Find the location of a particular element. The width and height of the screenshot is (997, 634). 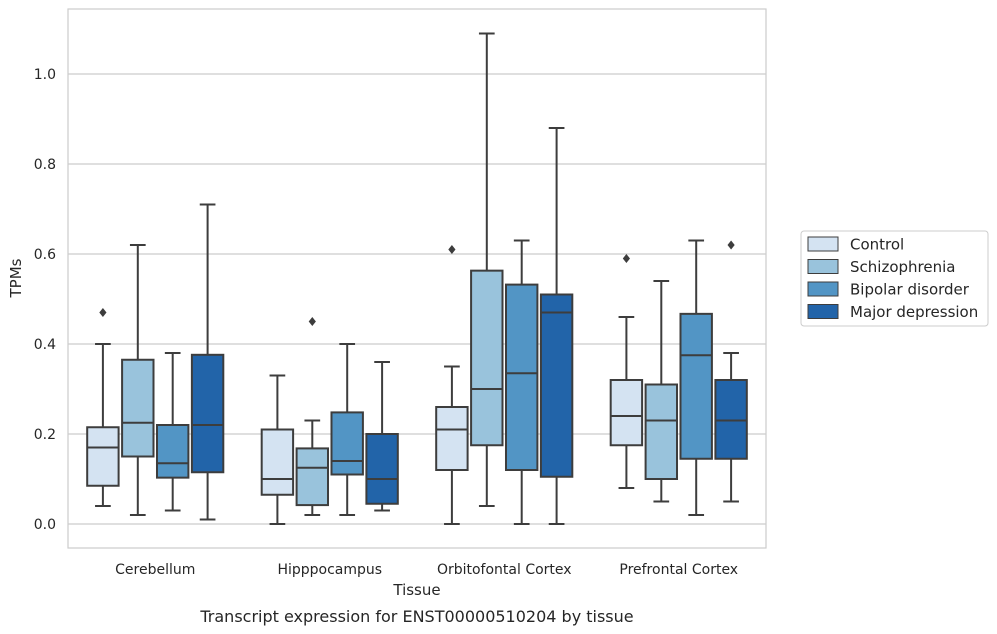

x-tick-label: Cerebellum is located at coordinates (155, 570).